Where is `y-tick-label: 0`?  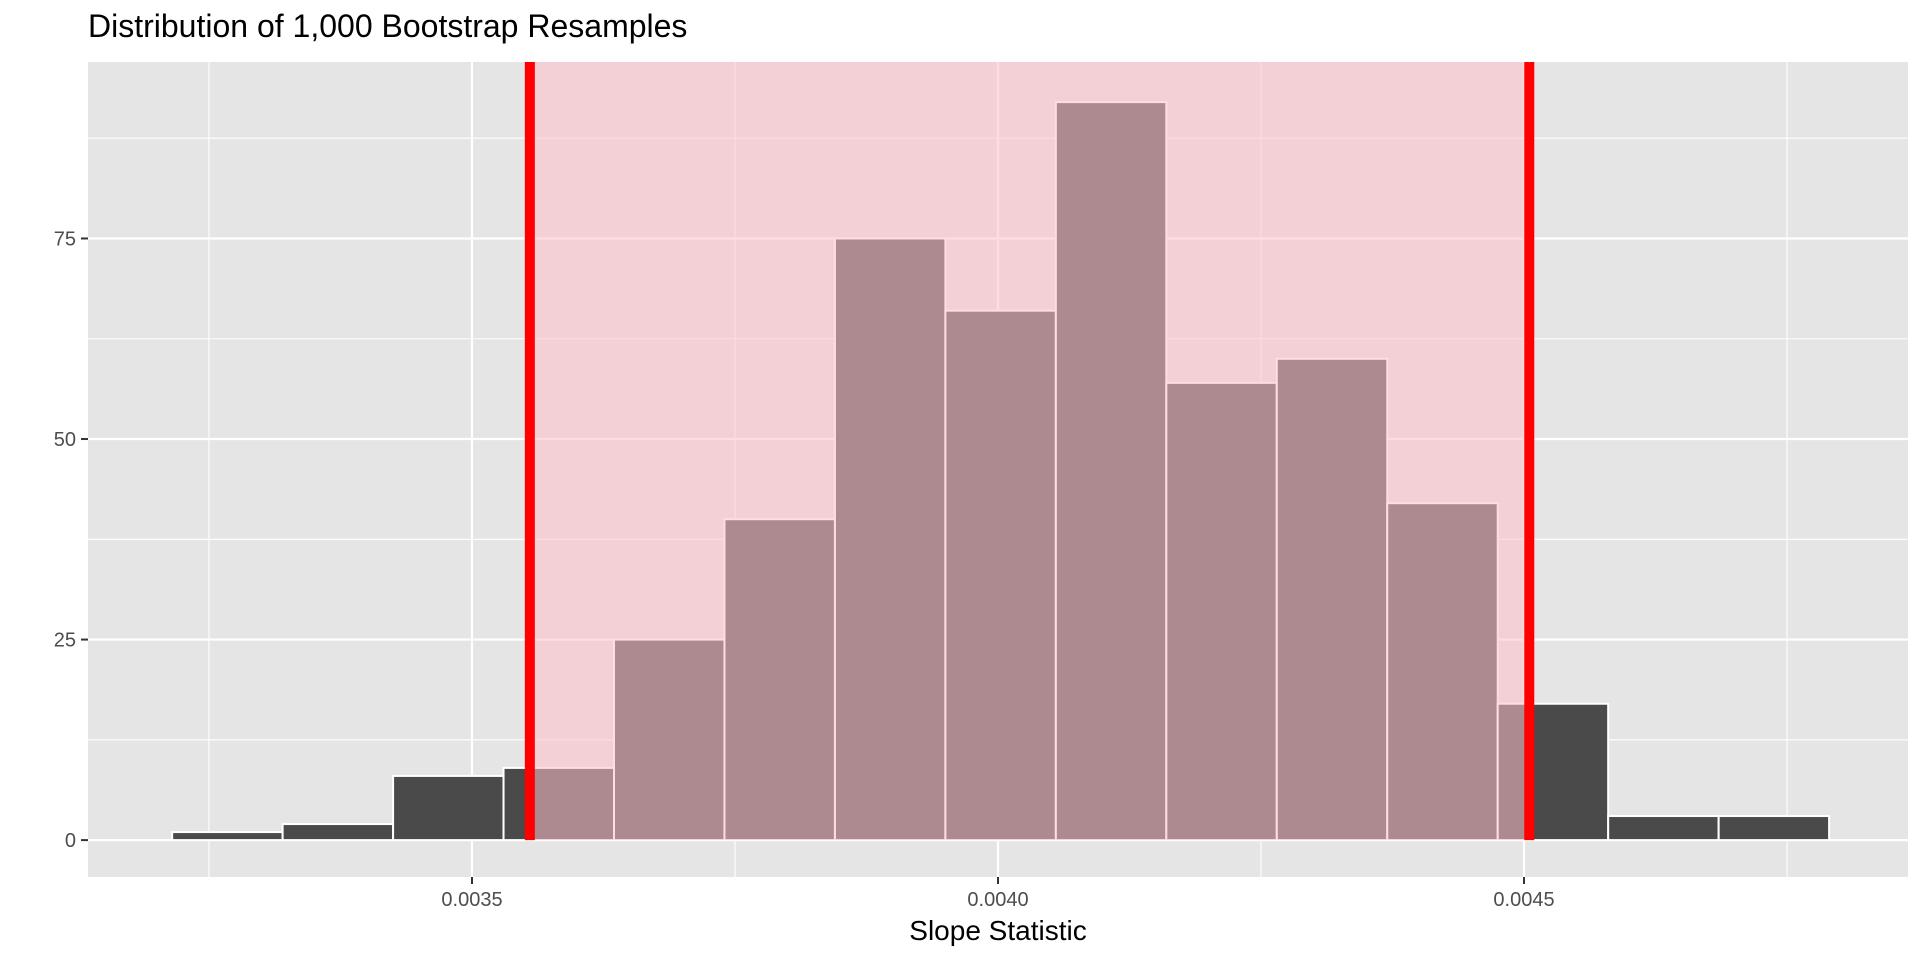
y-tick-label: 0 is located at coordinates (70, 841).